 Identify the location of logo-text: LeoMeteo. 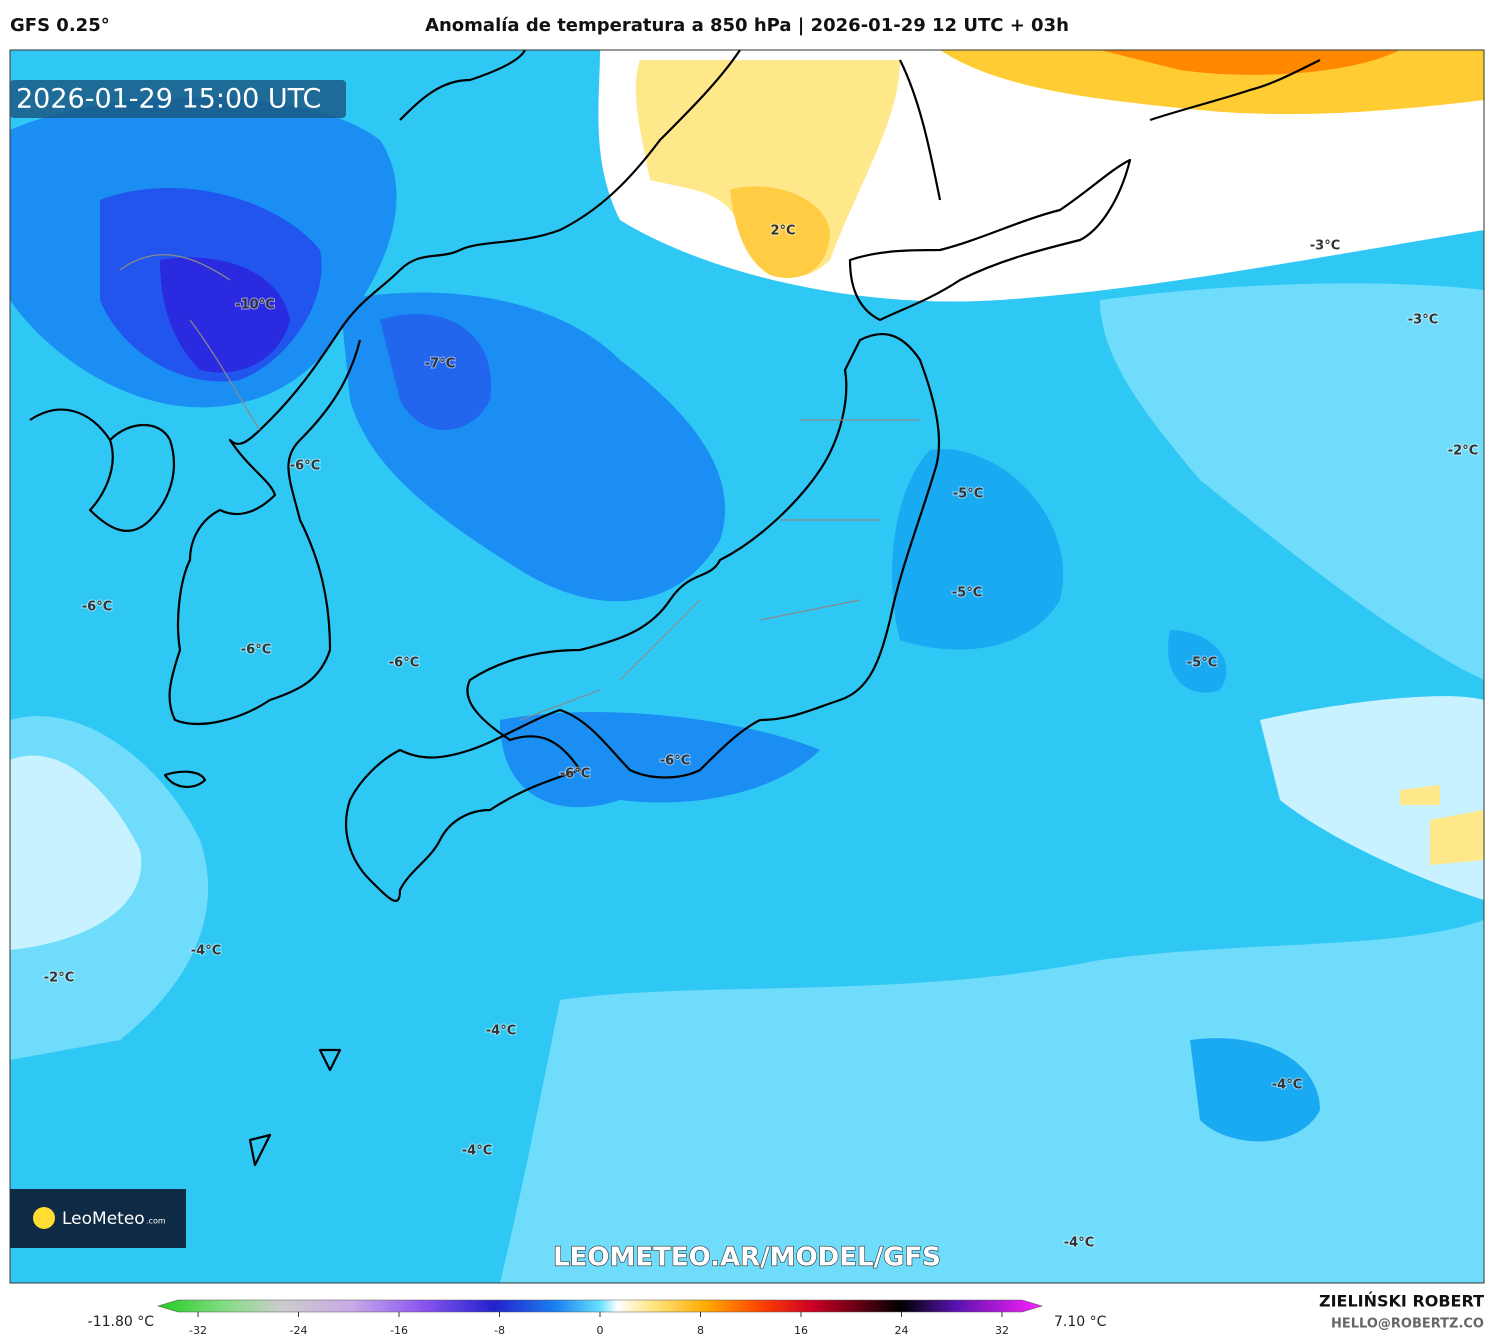
(103, 1219).